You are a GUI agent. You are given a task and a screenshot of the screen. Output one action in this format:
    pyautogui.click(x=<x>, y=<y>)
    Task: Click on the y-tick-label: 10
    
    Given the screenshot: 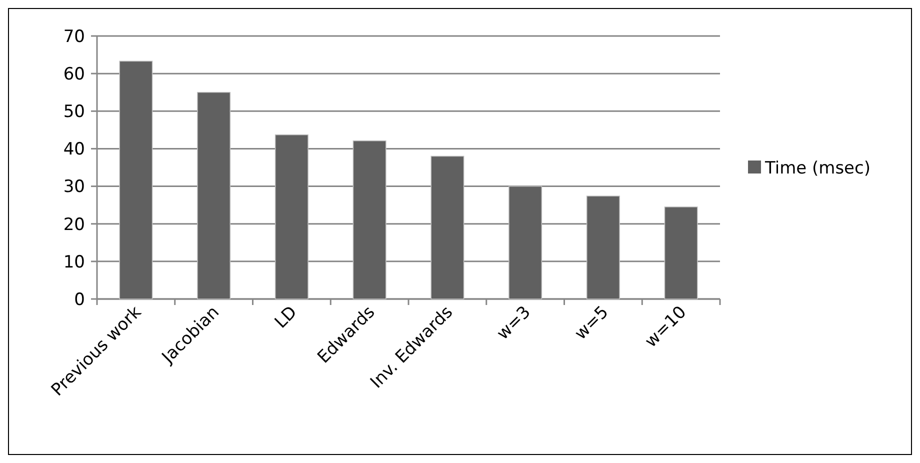 What is the action you would take?
    pyautogui.click(x=74, y=262)
    